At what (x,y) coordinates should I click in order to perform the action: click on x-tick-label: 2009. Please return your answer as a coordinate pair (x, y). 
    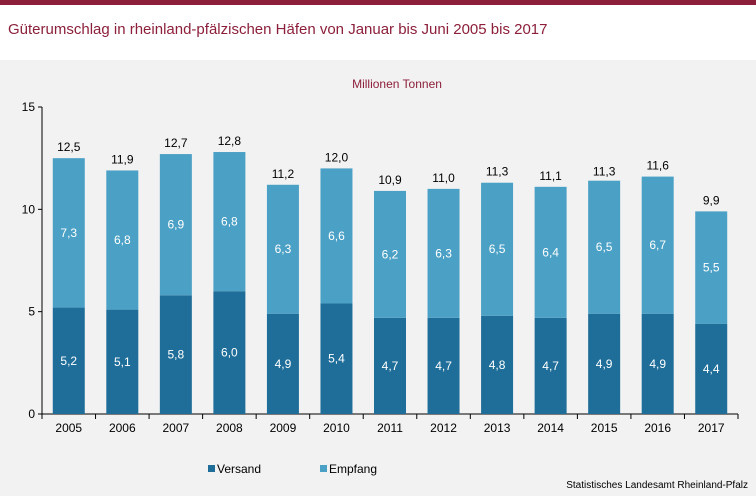
    Looking at the image, I should click on (283, 428).